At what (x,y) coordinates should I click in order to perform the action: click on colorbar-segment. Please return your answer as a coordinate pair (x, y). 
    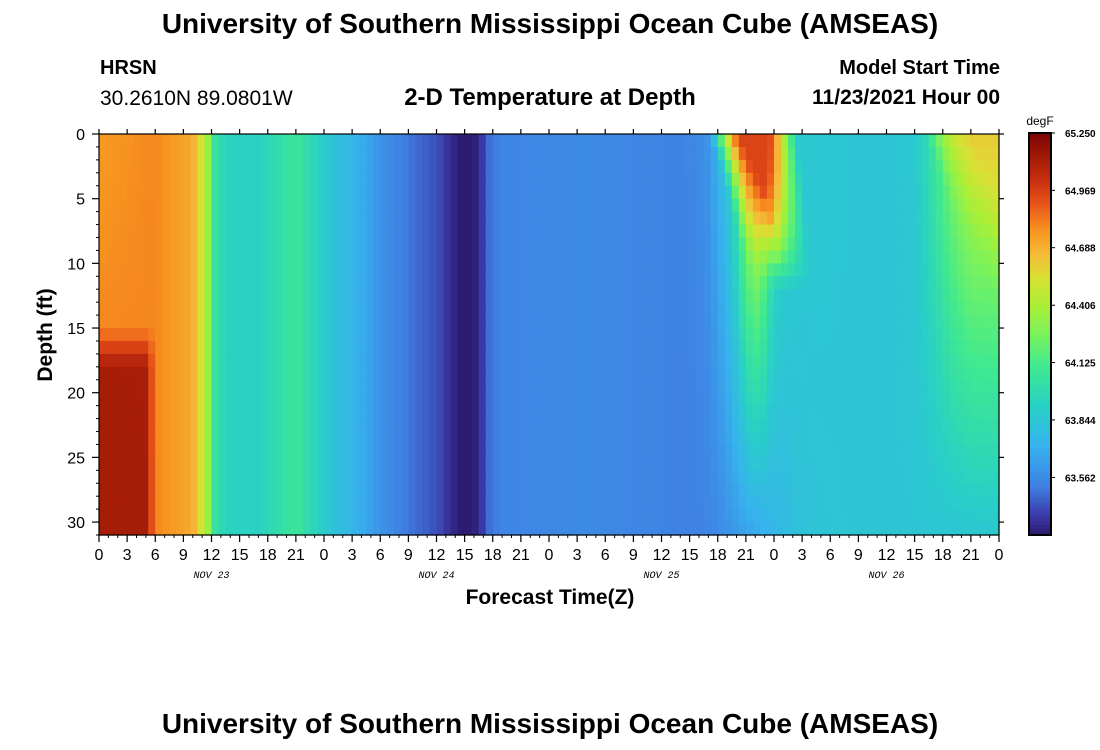
    Looking at the image, I should click on (1040, 212).